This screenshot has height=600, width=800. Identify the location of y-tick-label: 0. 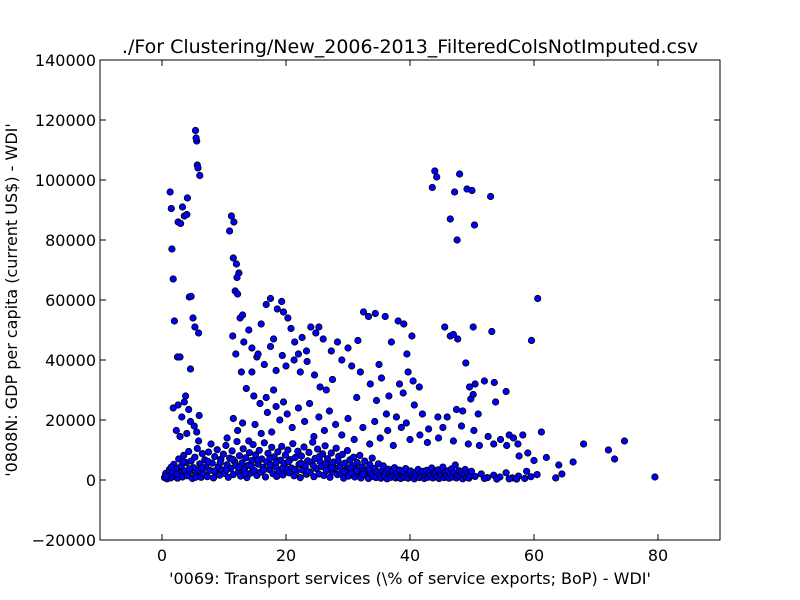
(91, 480).